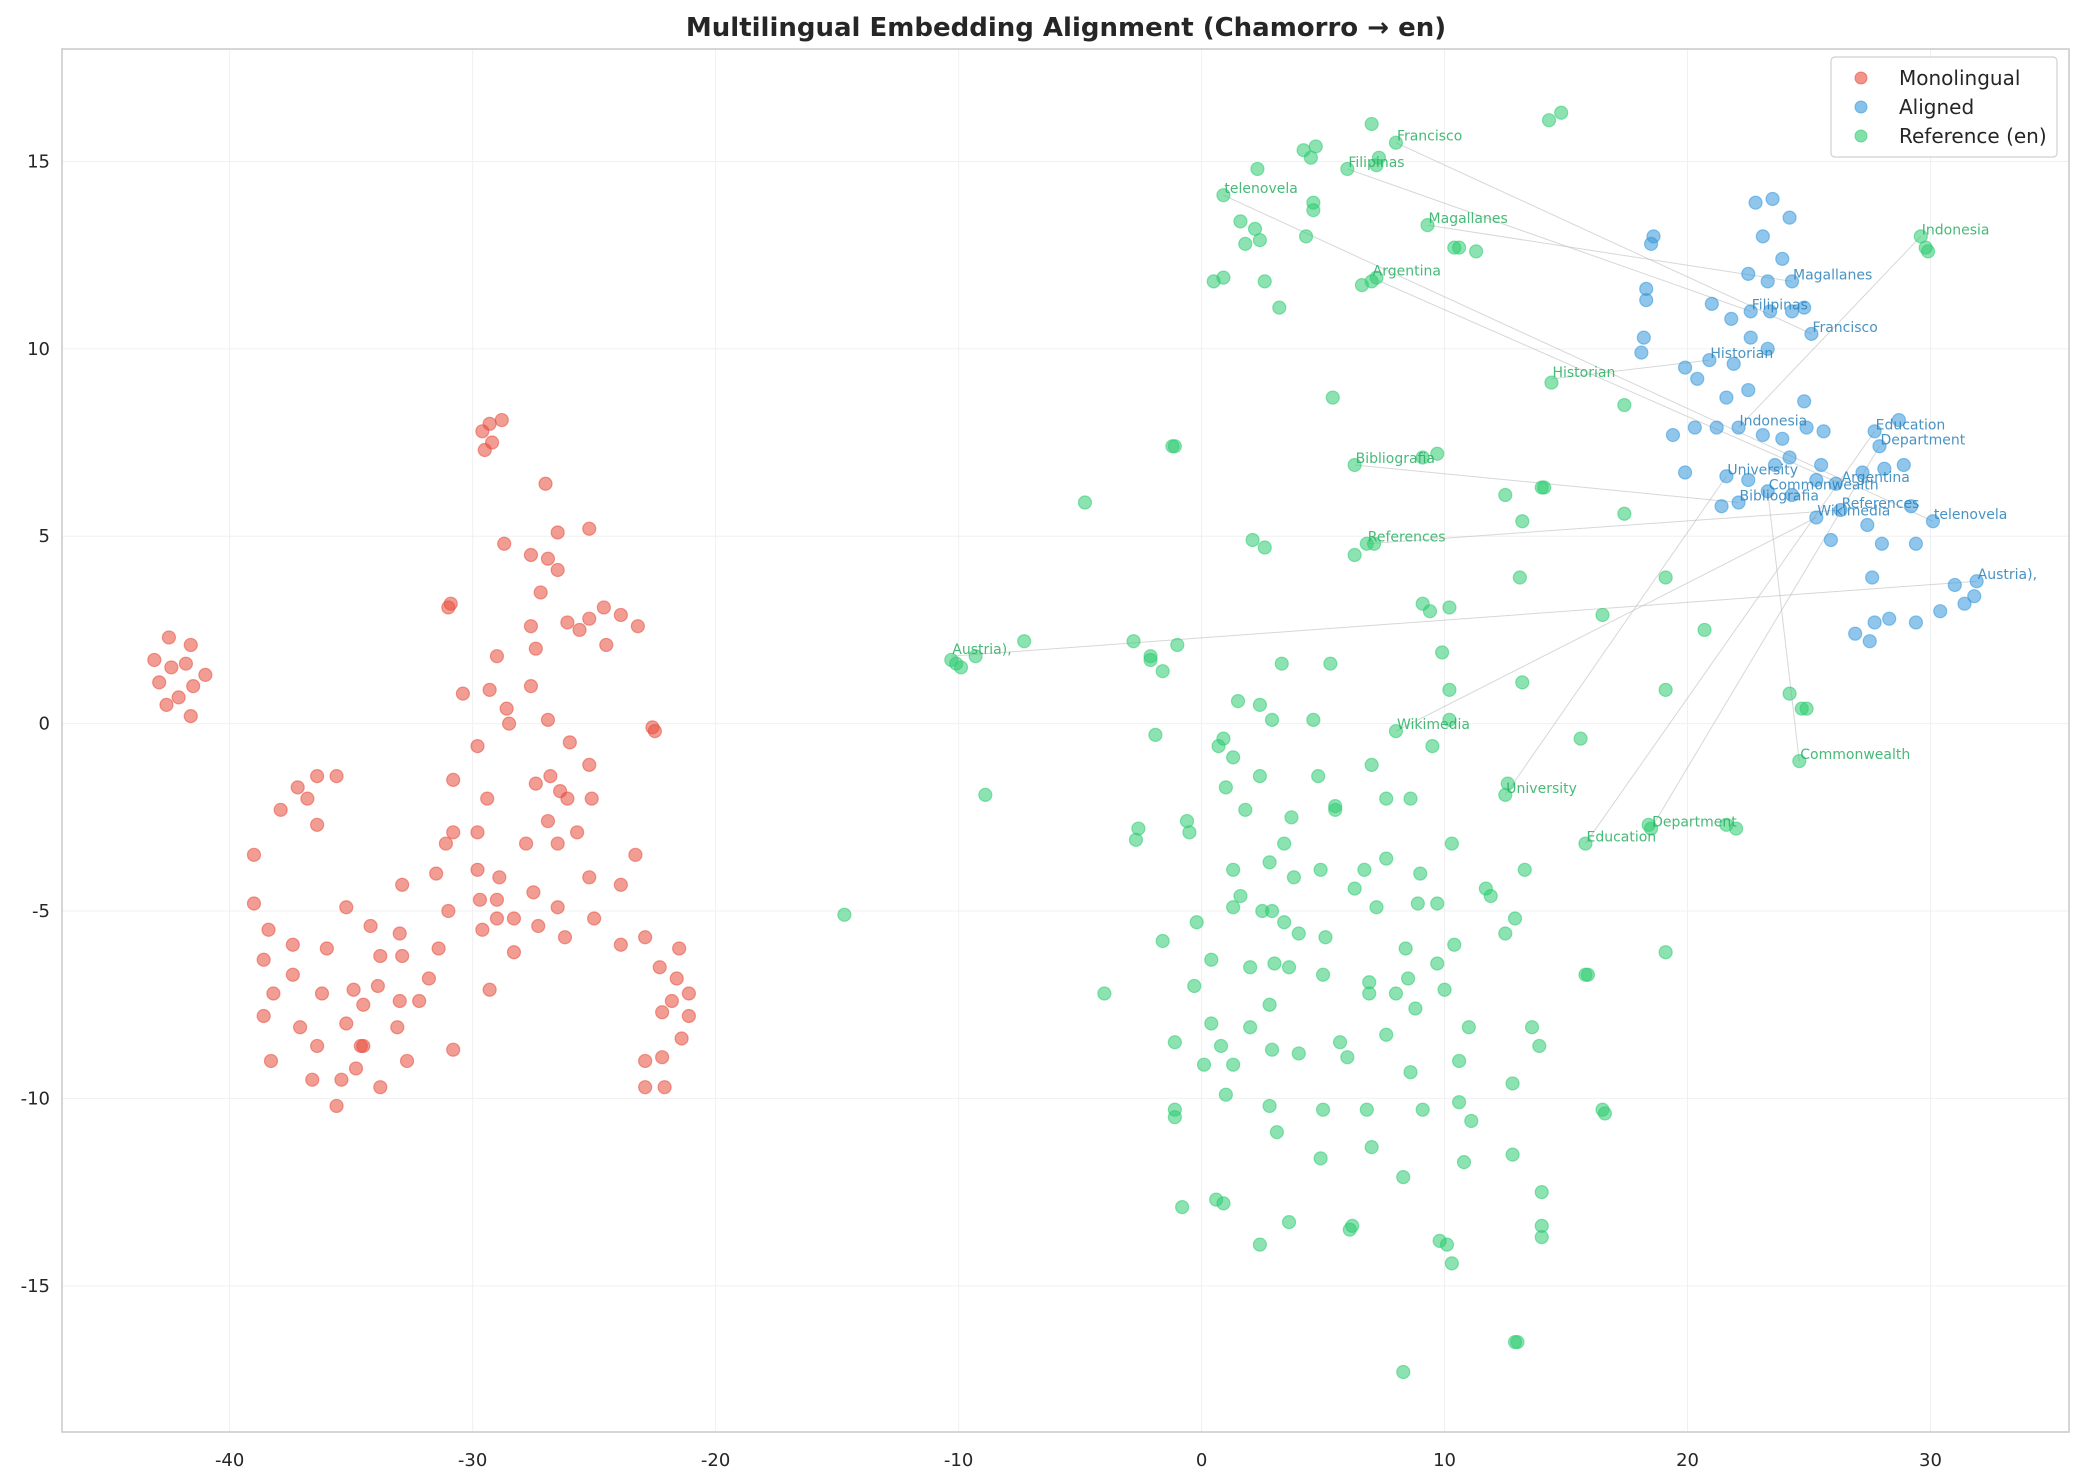  Describe the element at coordinates (44, 536) in the screenshot. I see `y-tick-label: 5` at that location.